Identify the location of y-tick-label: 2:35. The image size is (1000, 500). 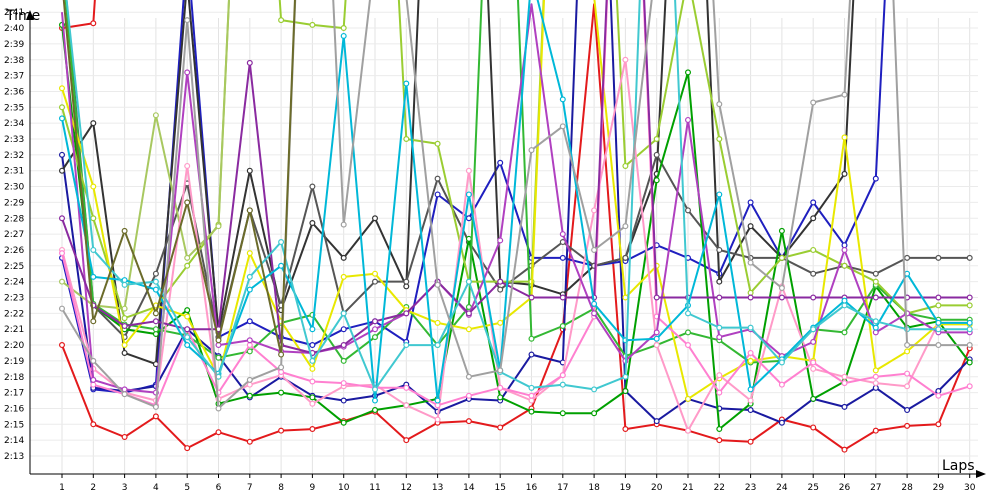
(14, 108).